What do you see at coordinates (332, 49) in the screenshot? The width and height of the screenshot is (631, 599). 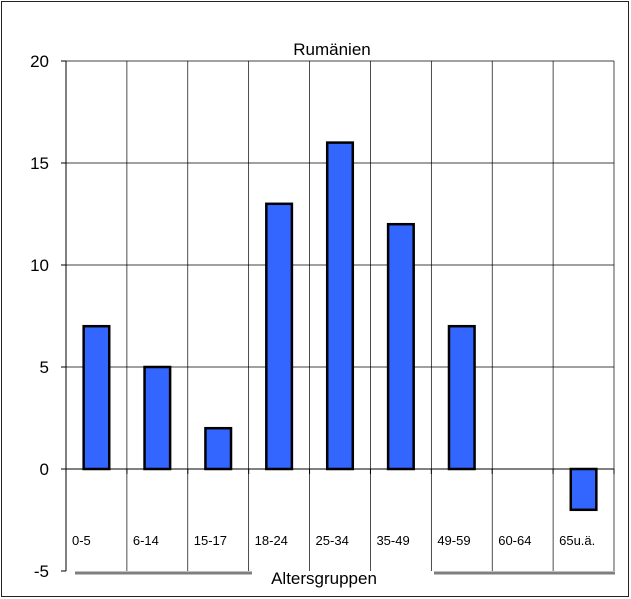 I see `chart-title: Rumänien` at bounding box center [332, 49].